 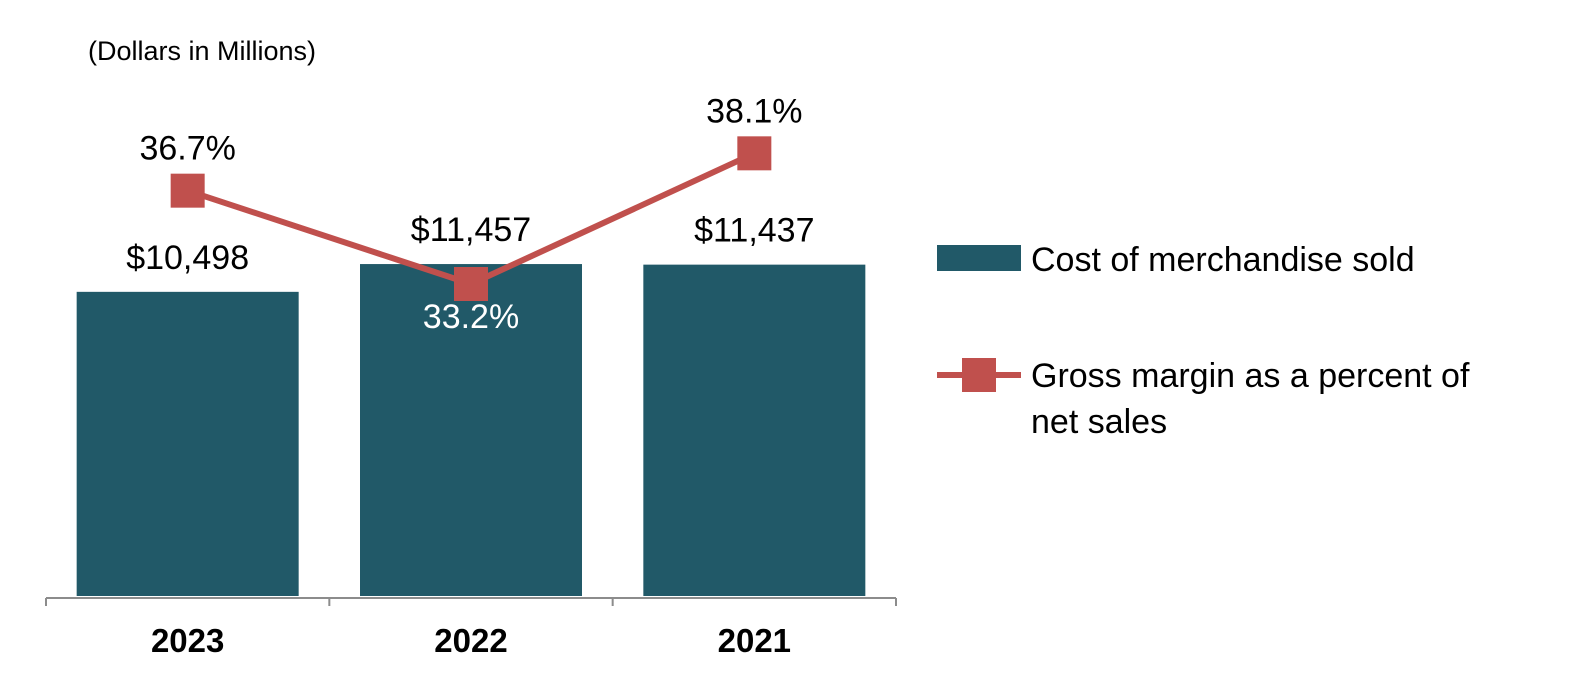 What do you see at coordinates (1255, 399) in the screenshot?
I see `legend-line-label: Gross margin as a percent of net sales` at bounding box center [1255, 399].